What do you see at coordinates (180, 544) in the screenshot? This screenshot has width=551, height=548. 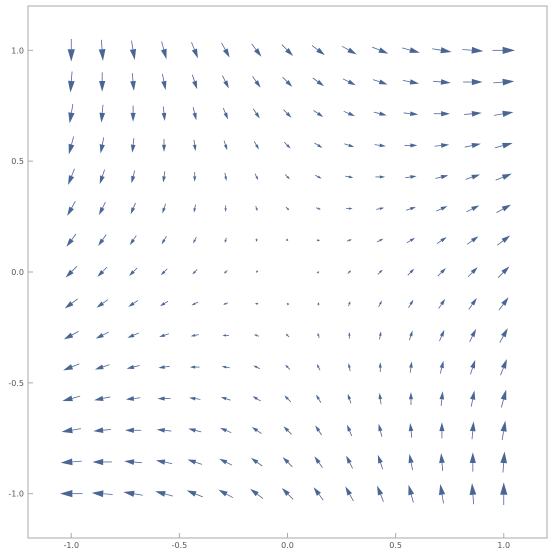 I see `x-tick-label: -0.5` at bounding box center [180, 544].